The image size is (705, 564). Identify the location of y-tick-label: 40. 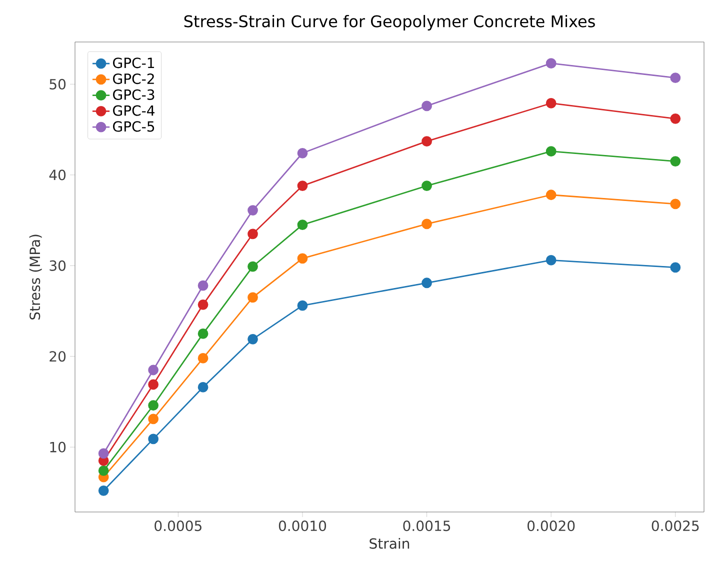
(57, 175).